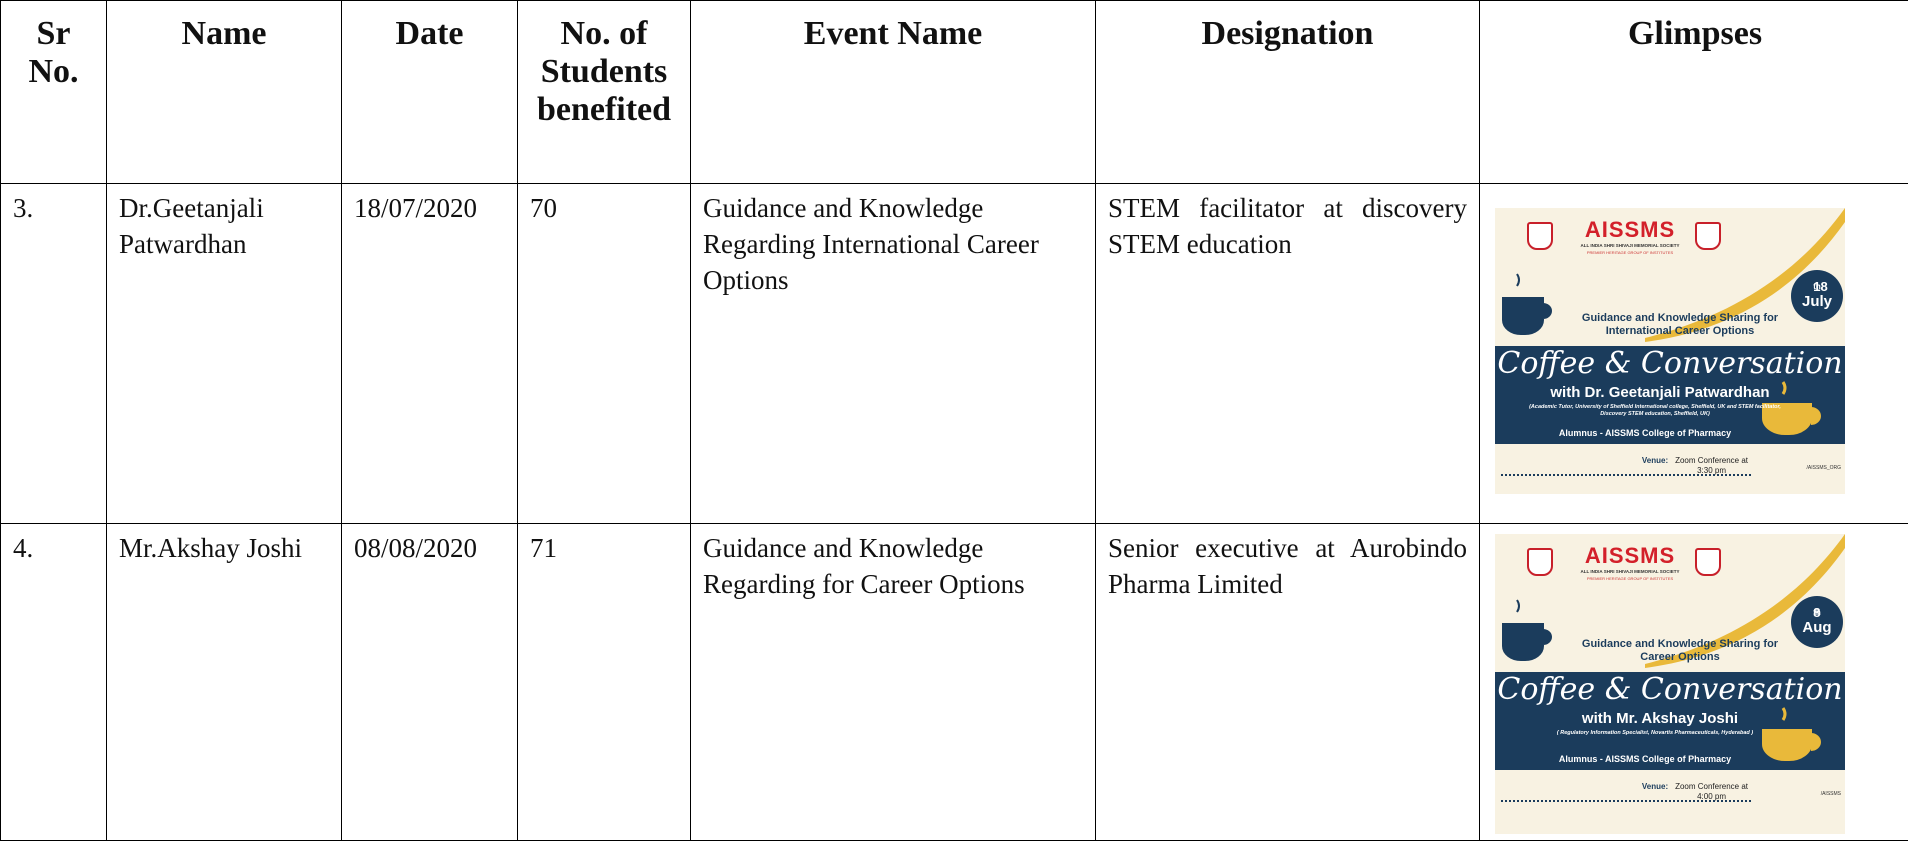 This screenshot has height=841, width=1908. Describe the element at coordinates (604, 354) in the screenshot. I see `students-cell: 70` at that location.